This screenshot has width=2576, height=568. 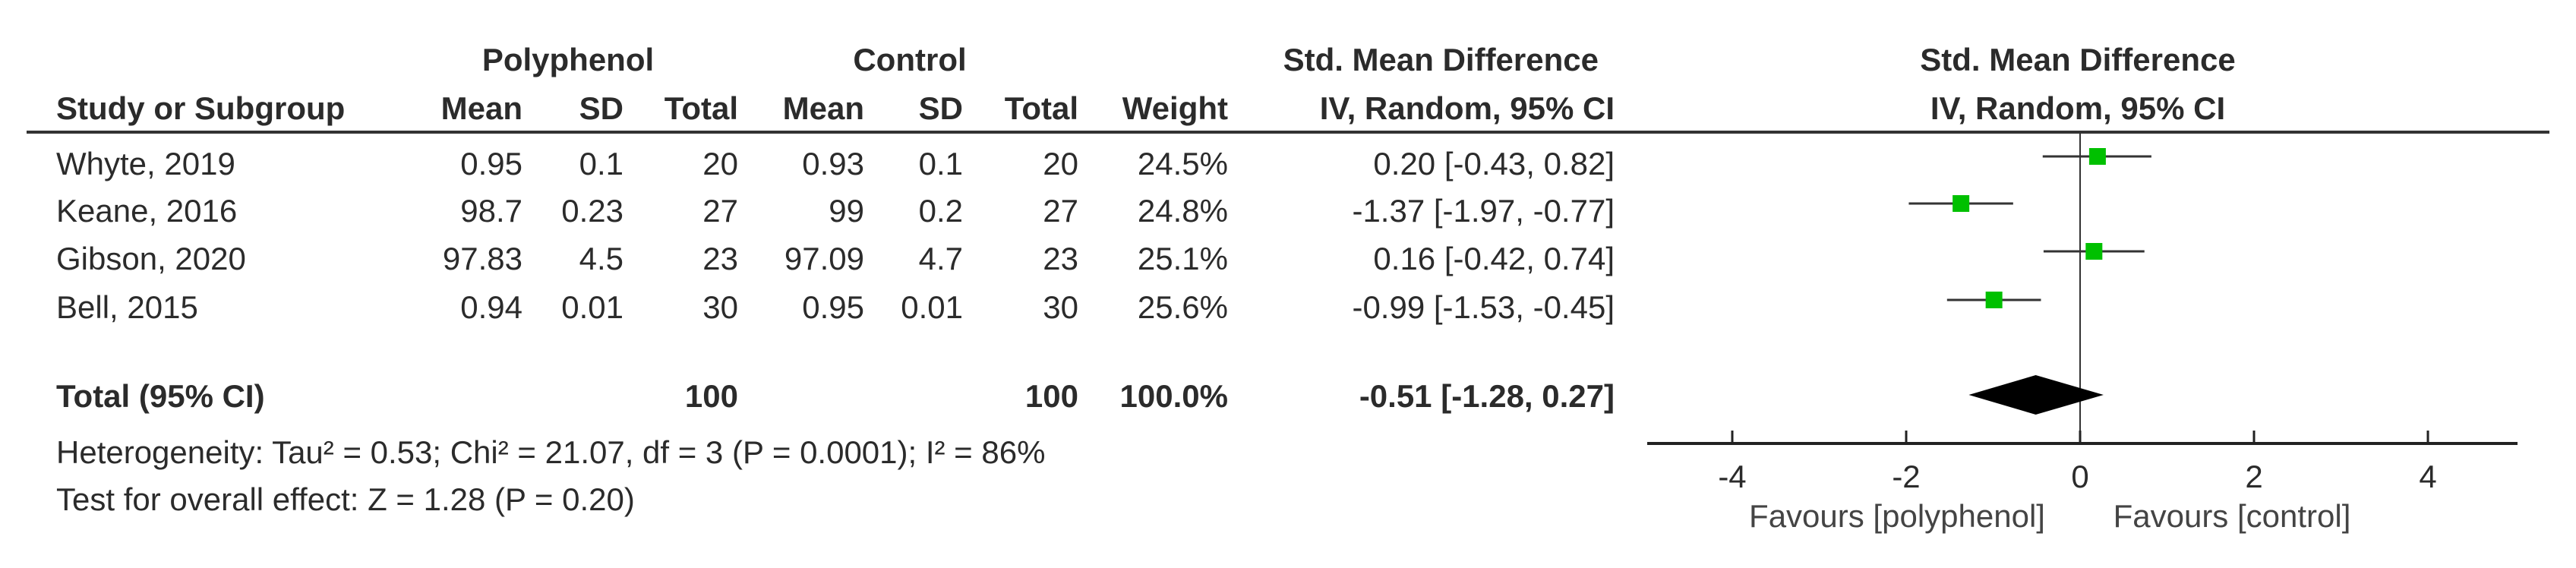 What do you see at coordinates (147, 211) in the screenshot?
I see `study-name: Keane, 2016` at bounding box center [147, 211].